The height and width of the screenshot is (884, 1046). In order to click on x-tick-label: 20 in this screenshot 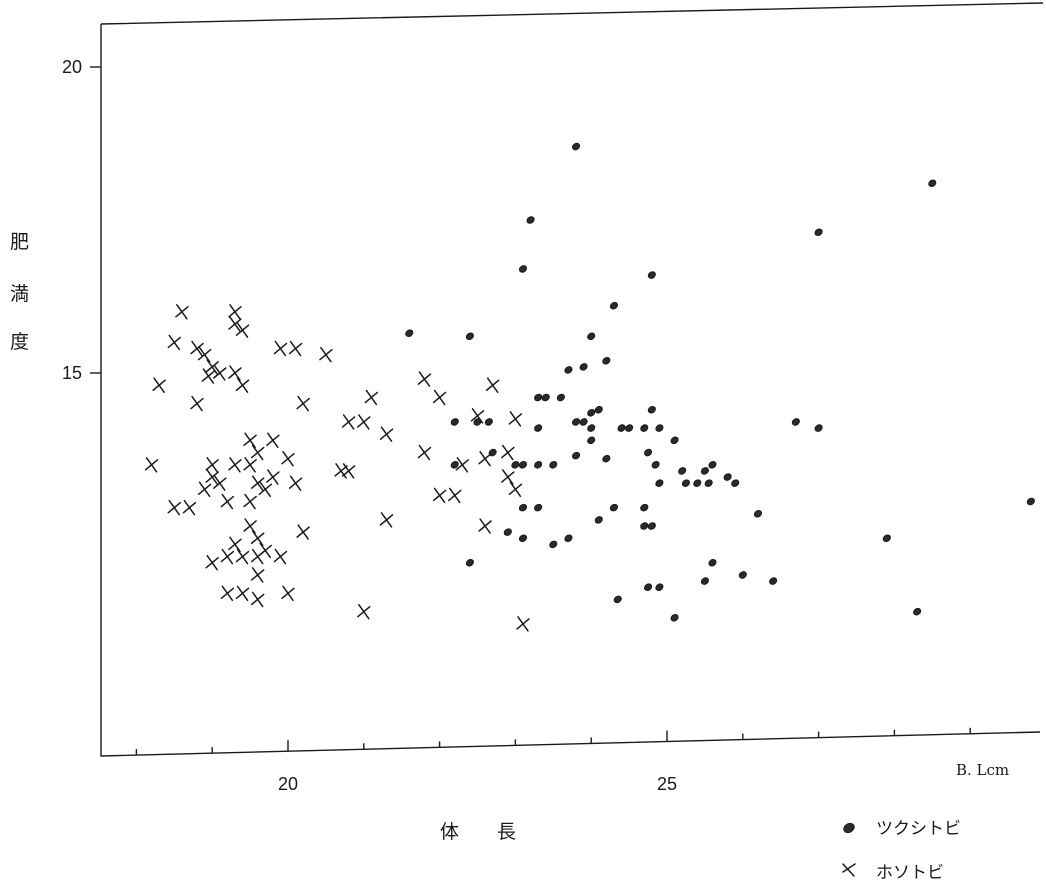, I will do `click(288, 784)`.